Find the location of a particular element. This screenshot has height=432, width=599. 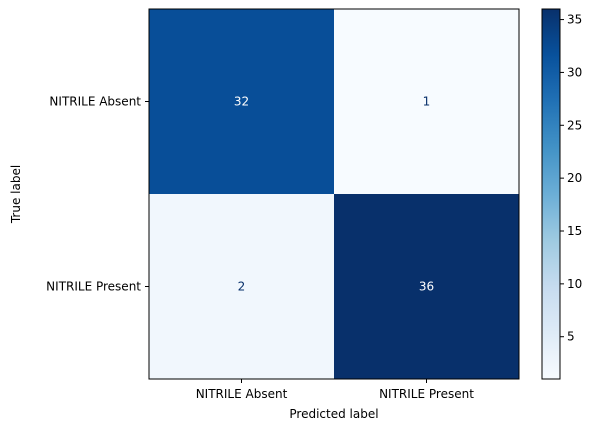

x-tick-label: NITRILE Absent is located at coordinates (242, 394).